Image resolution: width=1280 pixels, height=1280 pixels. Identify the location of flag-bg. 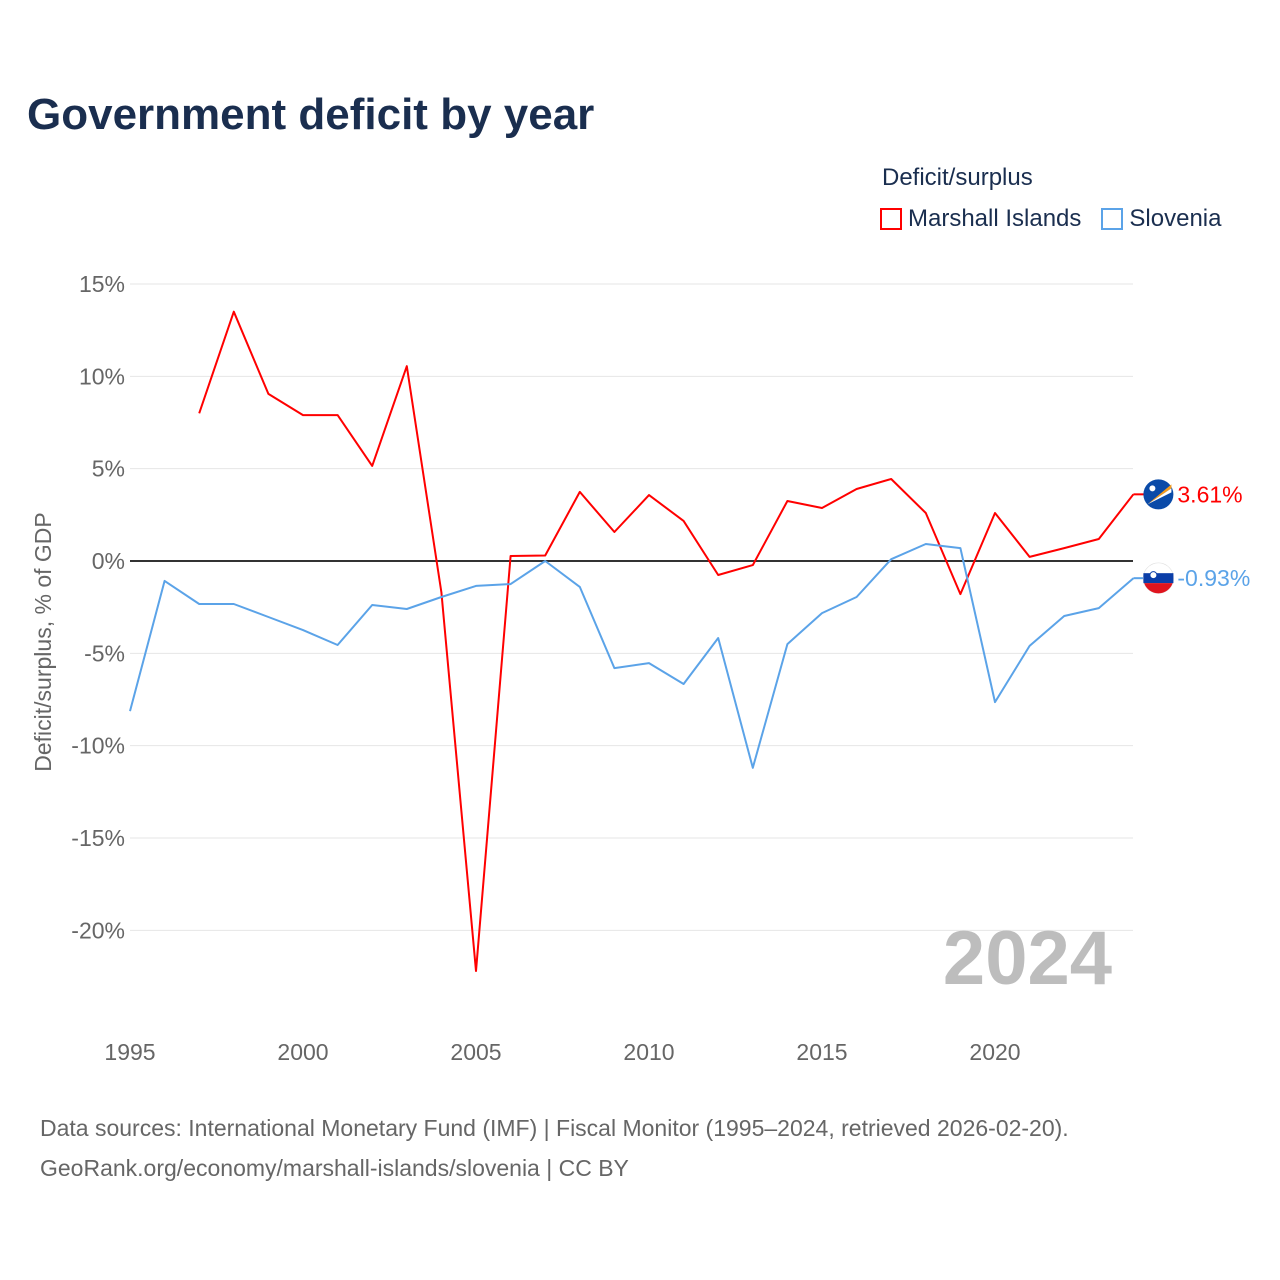
(1158, 494).